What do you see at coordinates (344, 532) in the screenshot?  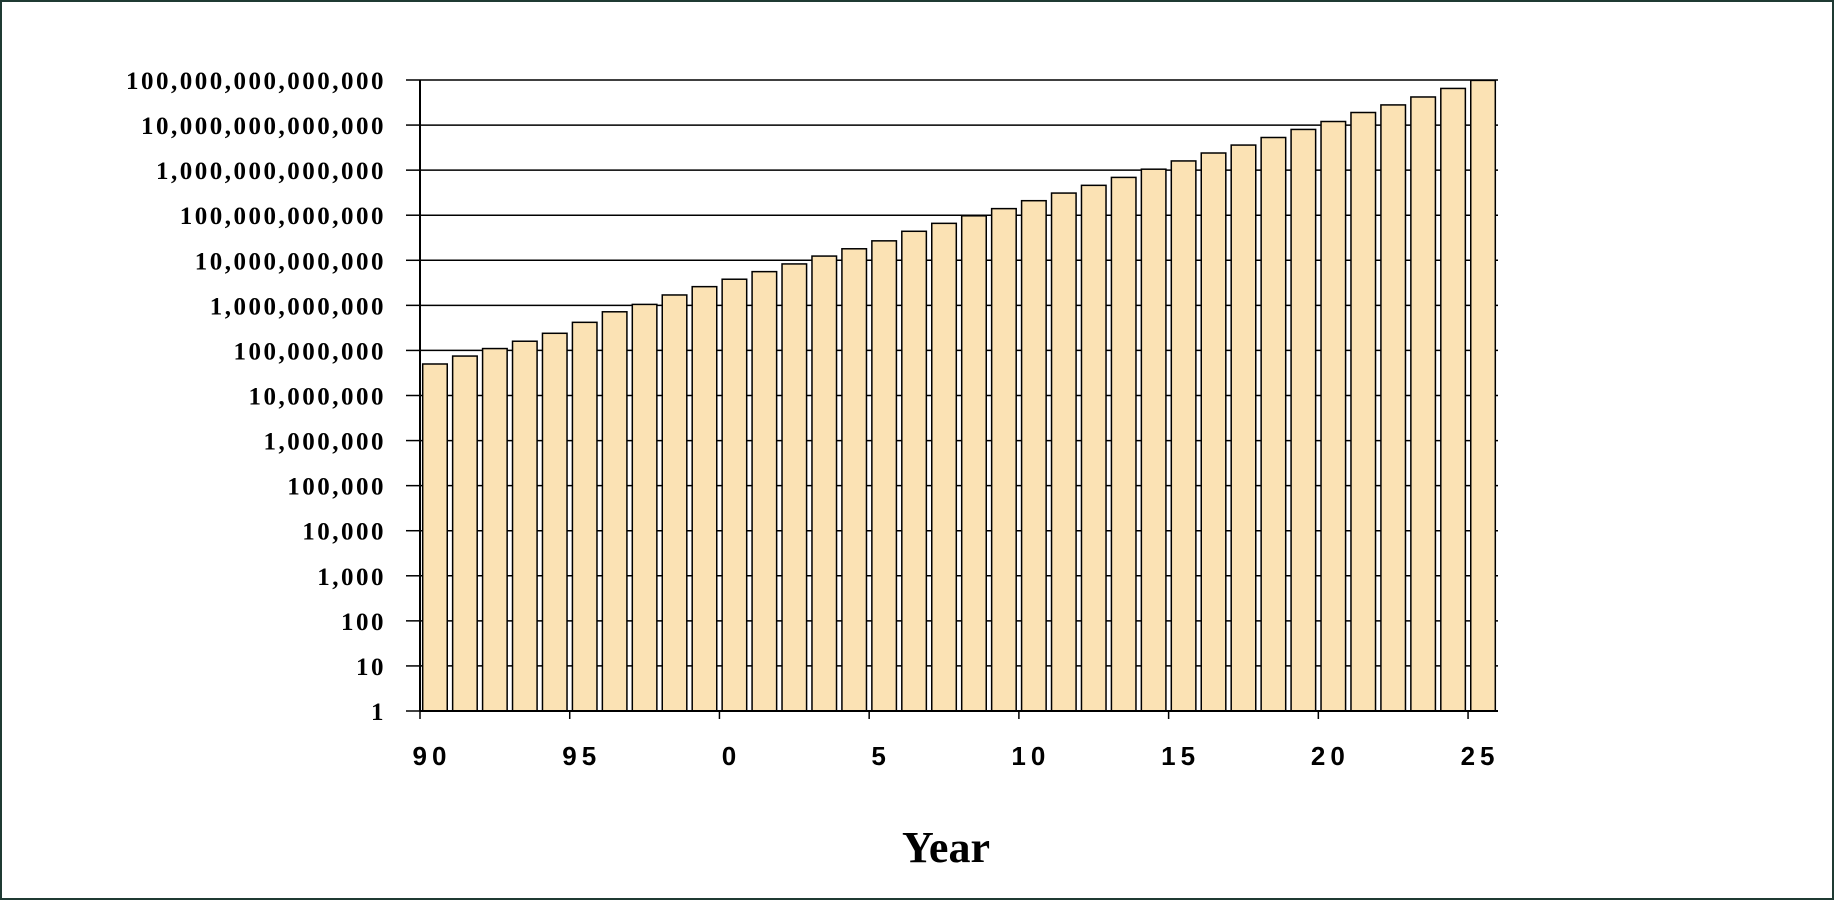 I see `y-tick-label: 10,000` at bounding box center [344, 532].